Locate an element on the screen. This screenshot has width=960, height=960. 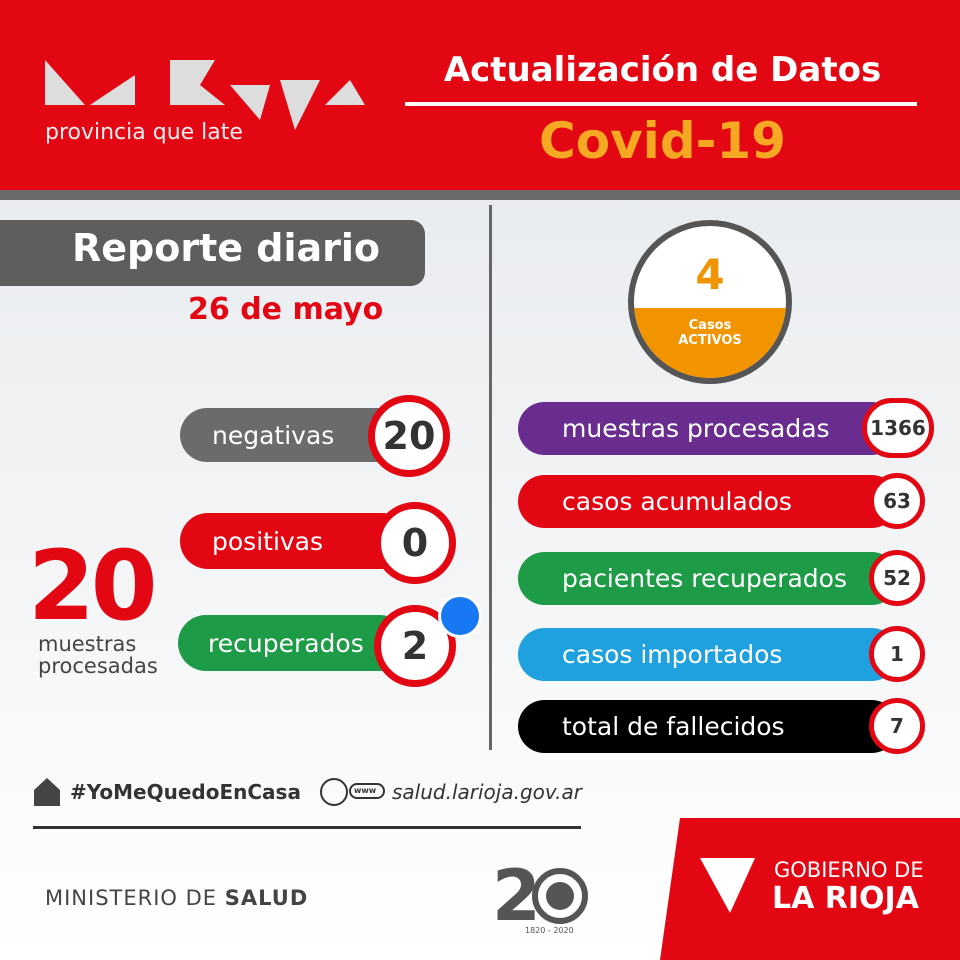
anniversary-logo: 2 is located at coordinates (540, 897).